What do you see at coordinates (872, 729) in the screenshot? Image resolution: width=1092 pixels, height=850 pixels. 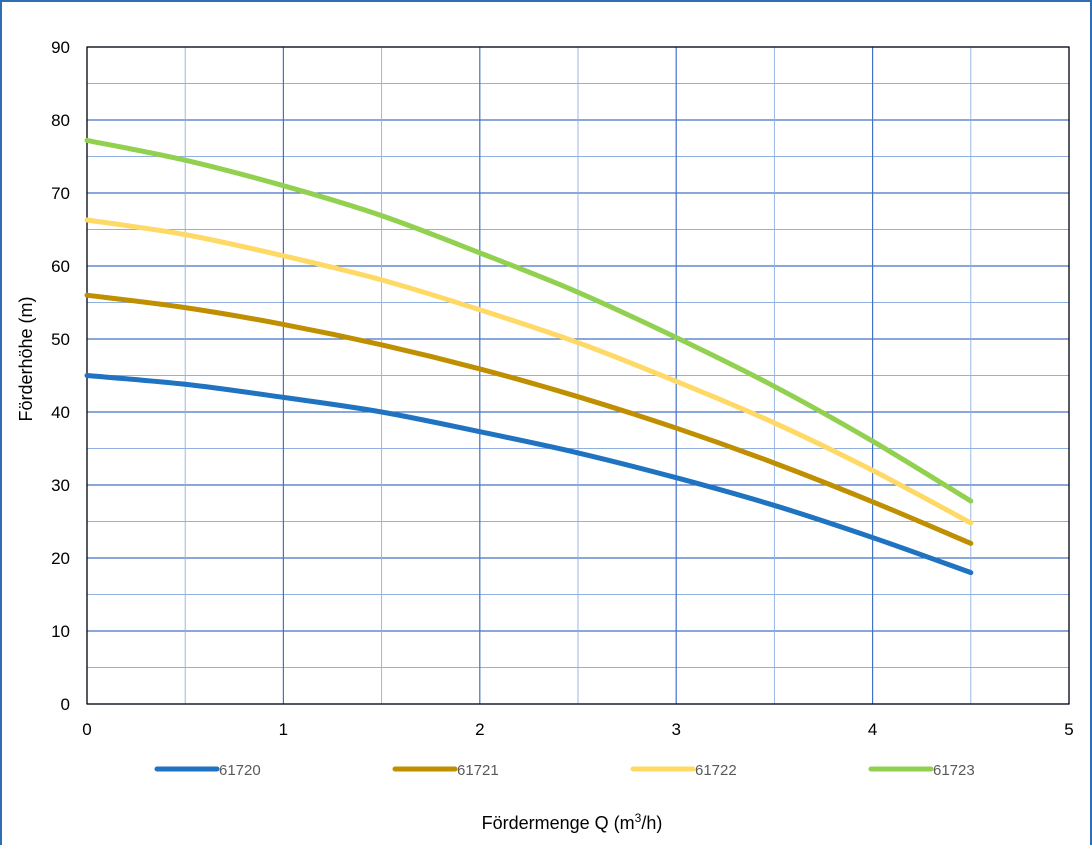 I see `x-tick-label: 4` at bounding box center [872, 729].